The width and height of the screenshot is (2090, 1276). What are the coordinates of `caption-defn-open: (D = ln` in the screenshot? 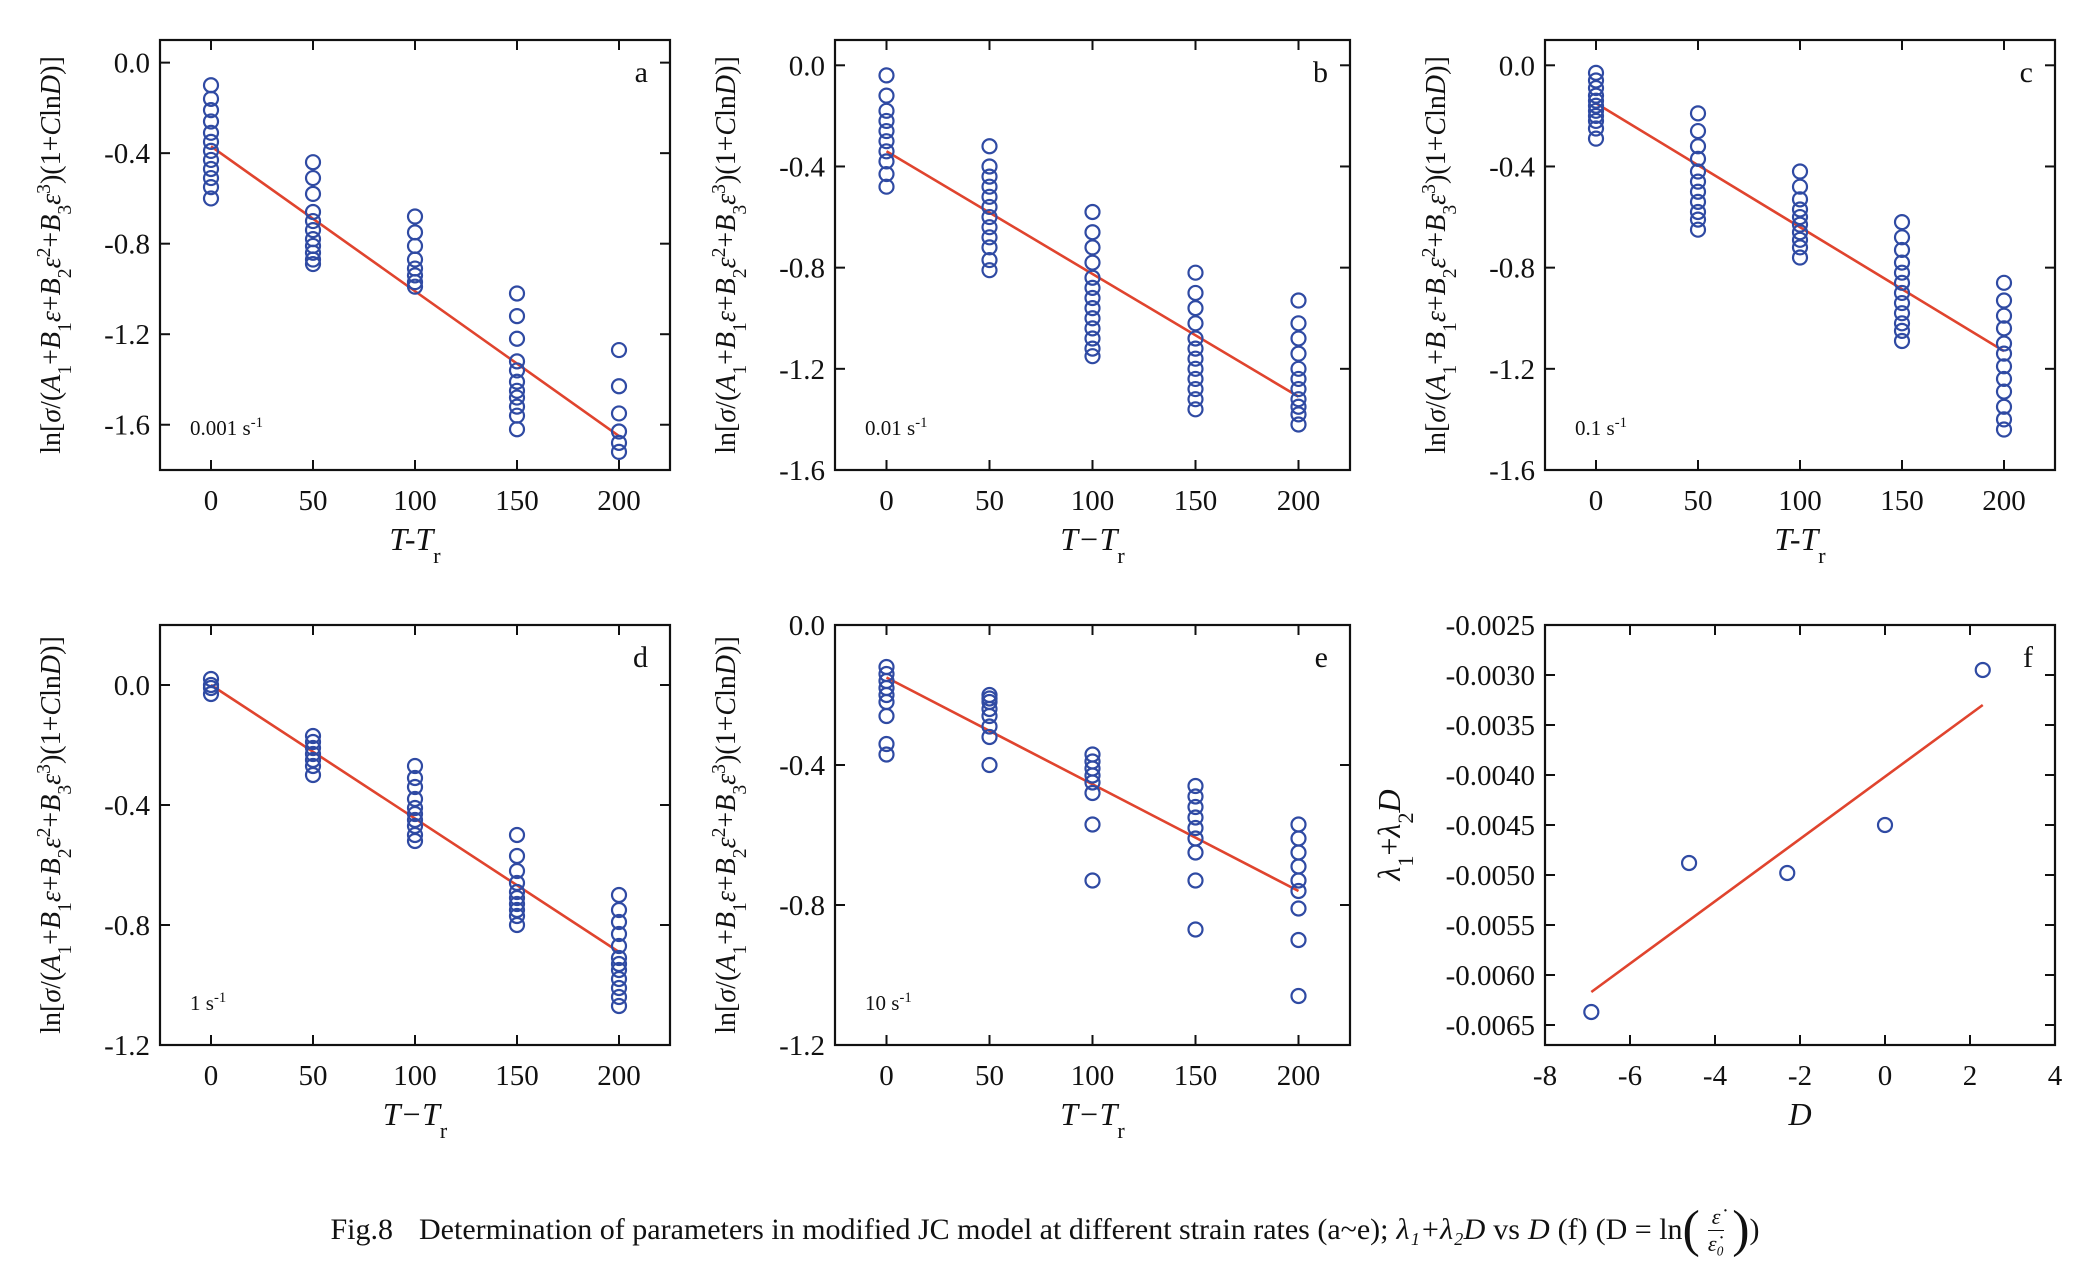 It's located at (1639, 1229).